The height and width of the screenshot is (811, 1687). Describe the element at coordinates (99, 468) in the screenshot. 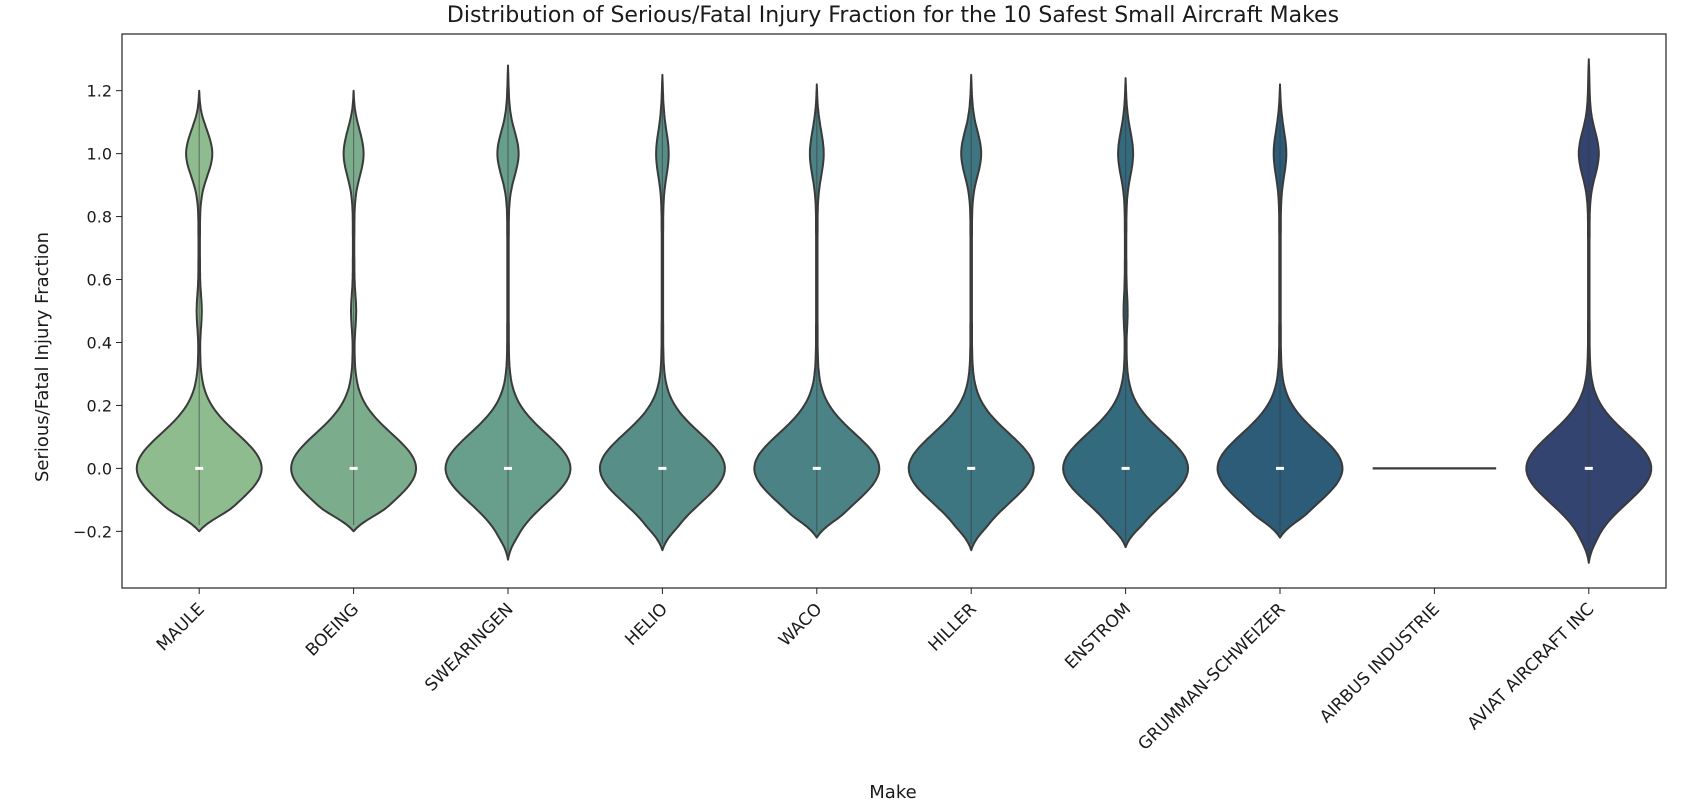

I see `y-tick-label: 0.0` at that location.